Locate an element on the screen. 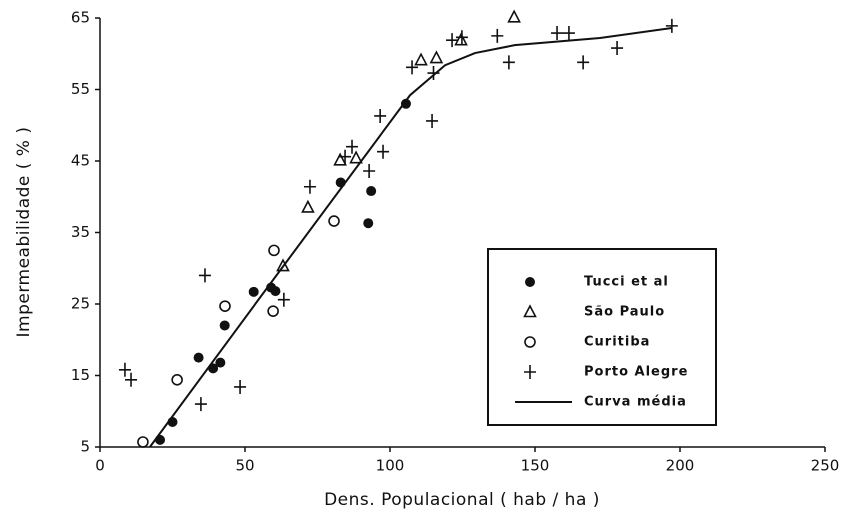 The height and width of the screenshot is (522, 851). legend-label: Porto Alegre is located at coordinates (636, 372).